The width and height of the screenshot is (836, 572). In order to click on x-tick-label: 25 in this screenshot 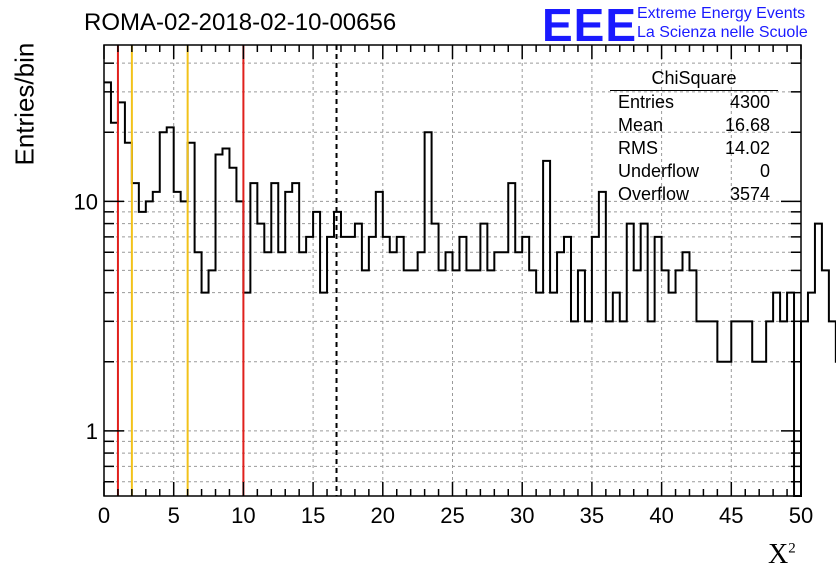, I will do `click(452, 515)`.